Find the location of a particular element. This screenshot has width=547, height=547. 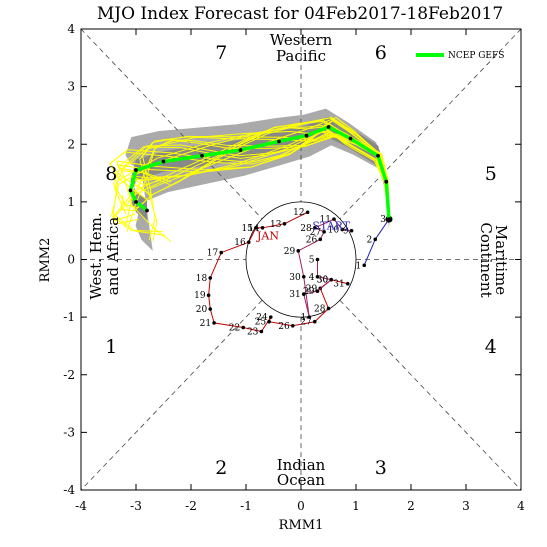

month-label: JAN is located at coordinates (267, 235).